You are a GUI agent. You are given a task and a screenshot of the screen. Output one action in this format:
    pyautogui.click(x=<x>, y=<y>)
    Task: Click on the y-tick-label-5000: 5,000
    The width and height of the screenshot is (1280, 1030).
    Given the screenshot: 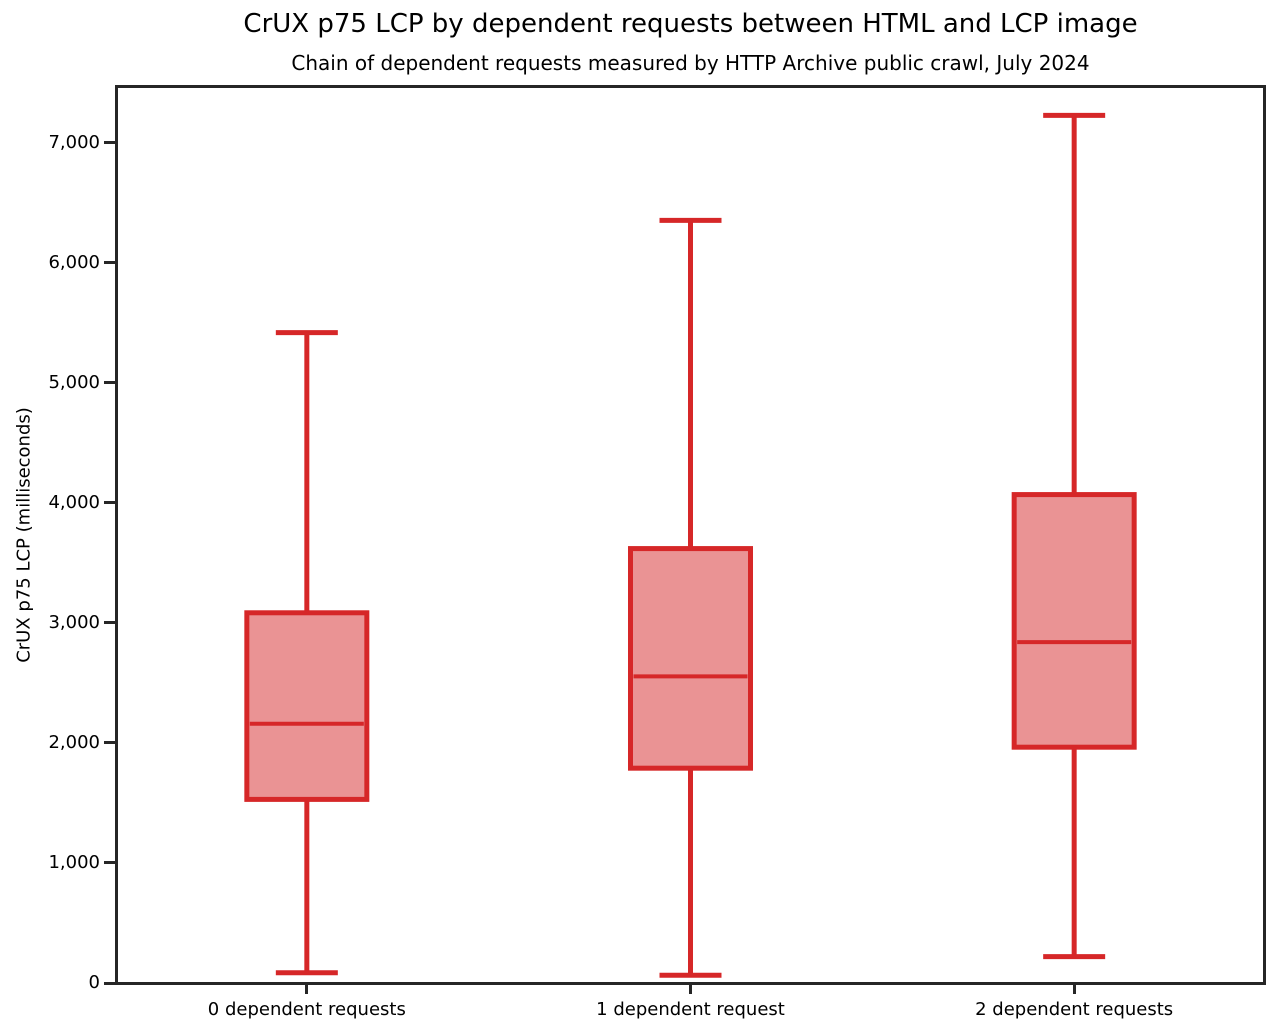 What is the action you would take?
    pyautogui.click(x=74, y=382)
    